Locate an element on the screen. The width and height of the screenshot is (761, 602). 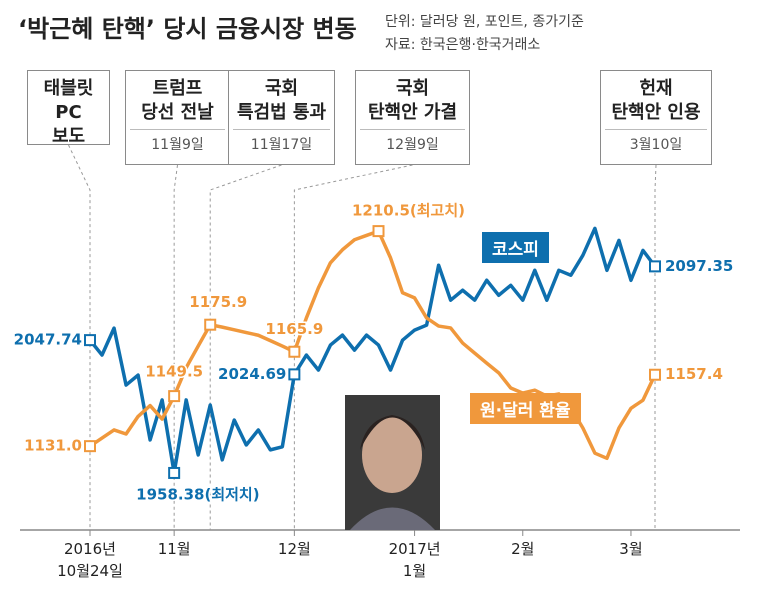
event-label: 헌재 탄핵안 인용 is located at coordinates (656, 100).